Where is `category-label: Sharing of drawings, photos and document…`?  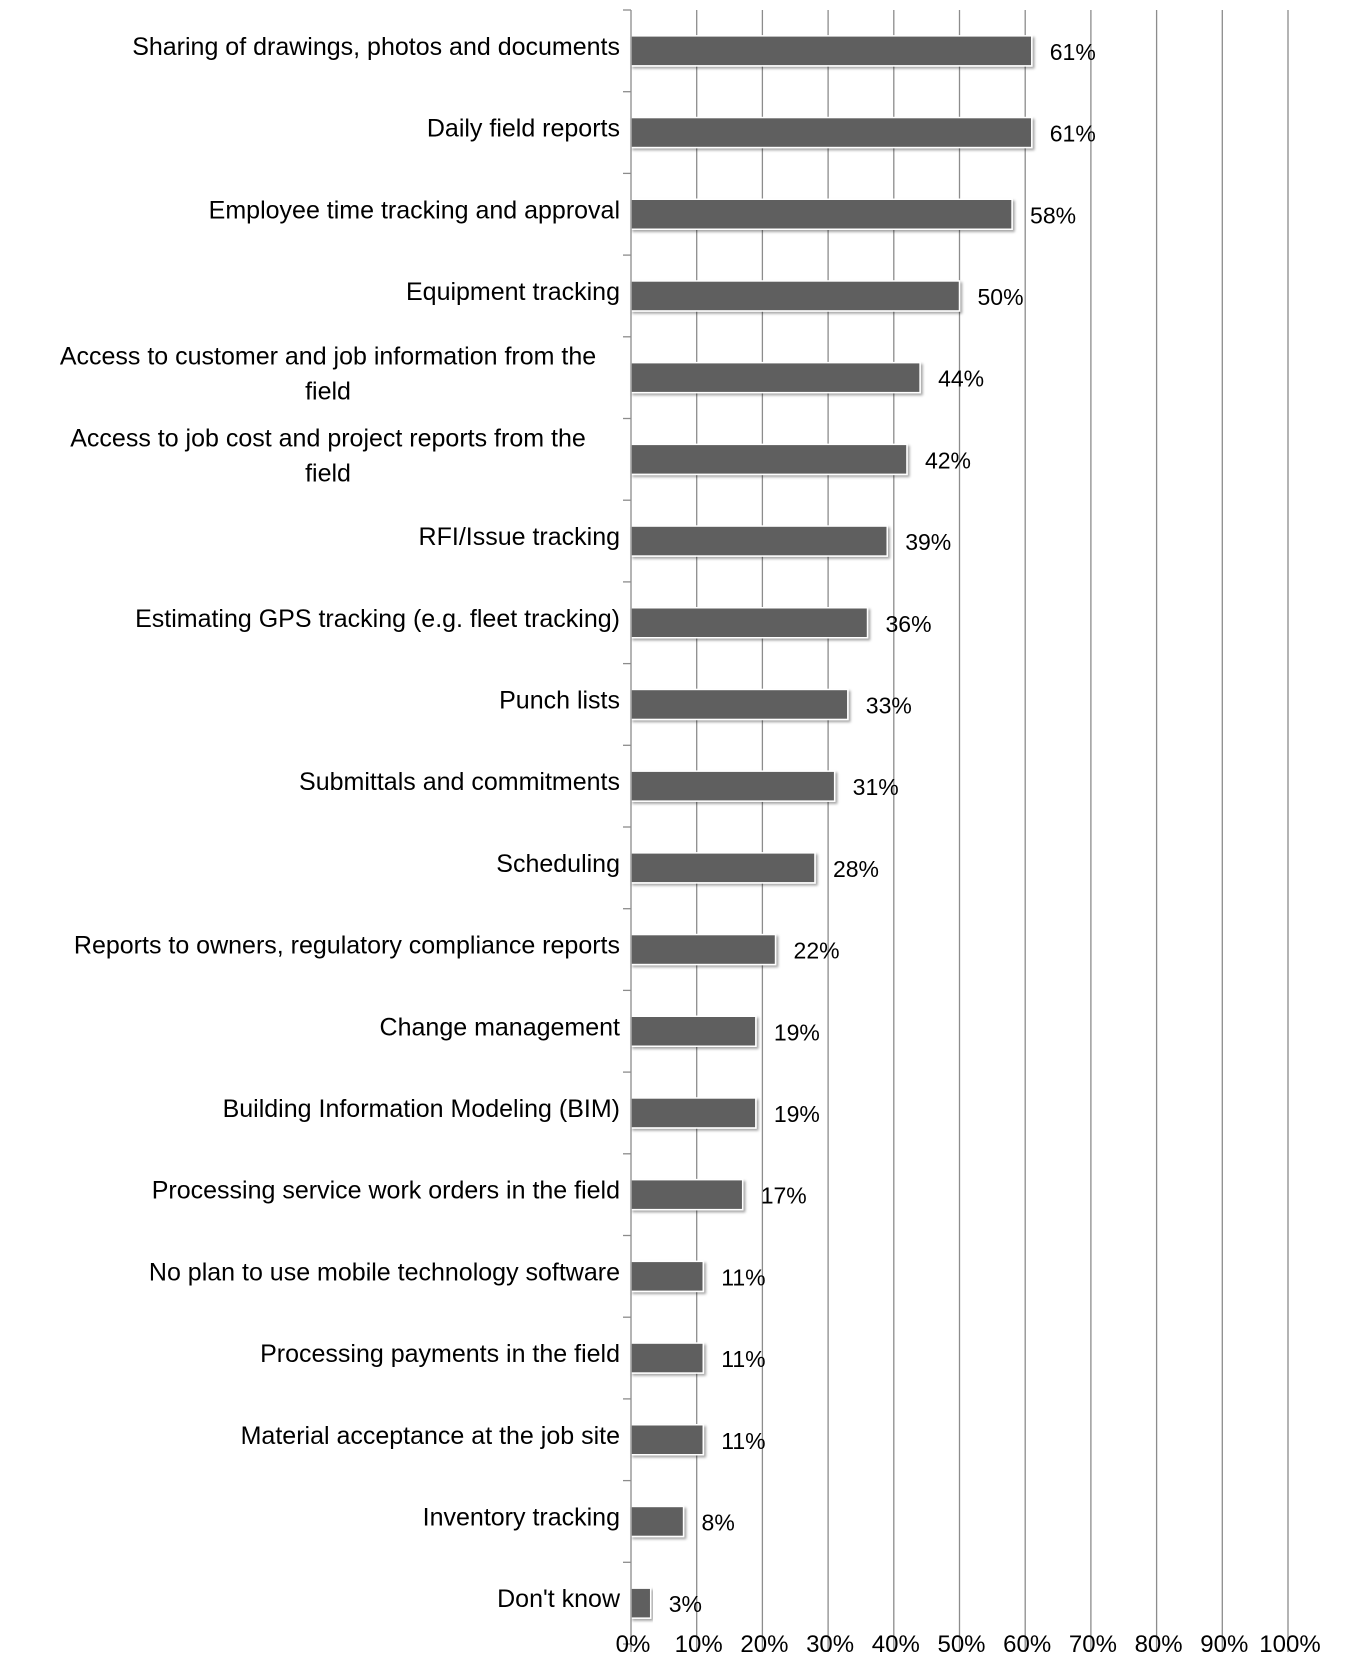
category-label: Sharing of drawings, photos and document… is located at coordinates (376, 47).